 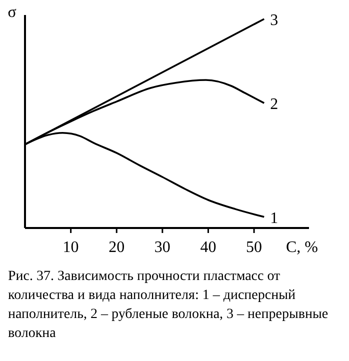 What do you see at coordinates (70, 247) in the screenshot?
I see `x-tick-label: 10` at bounding box center [70, 247].